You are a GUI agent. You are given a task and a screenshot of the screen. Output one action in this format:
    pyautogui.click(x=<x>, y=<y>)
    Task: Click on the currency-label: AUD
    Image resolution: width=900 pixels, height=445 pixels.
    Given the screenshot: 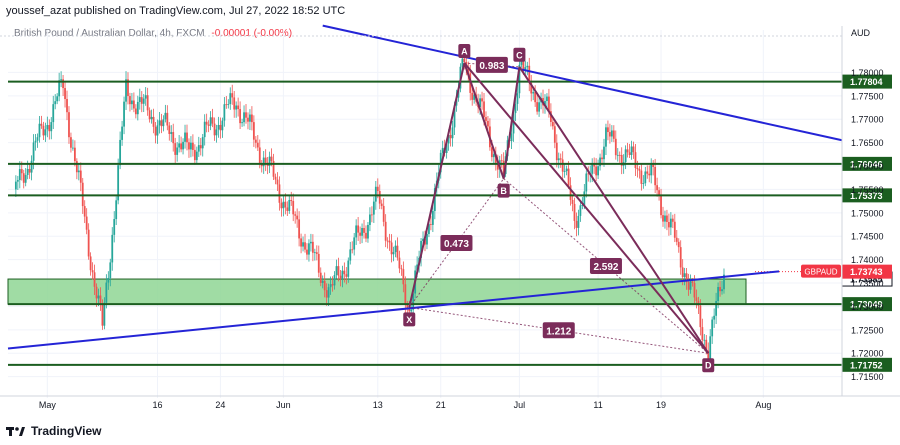 What is the action you would take?
    pyautogui.click(x=861, y=33)
    